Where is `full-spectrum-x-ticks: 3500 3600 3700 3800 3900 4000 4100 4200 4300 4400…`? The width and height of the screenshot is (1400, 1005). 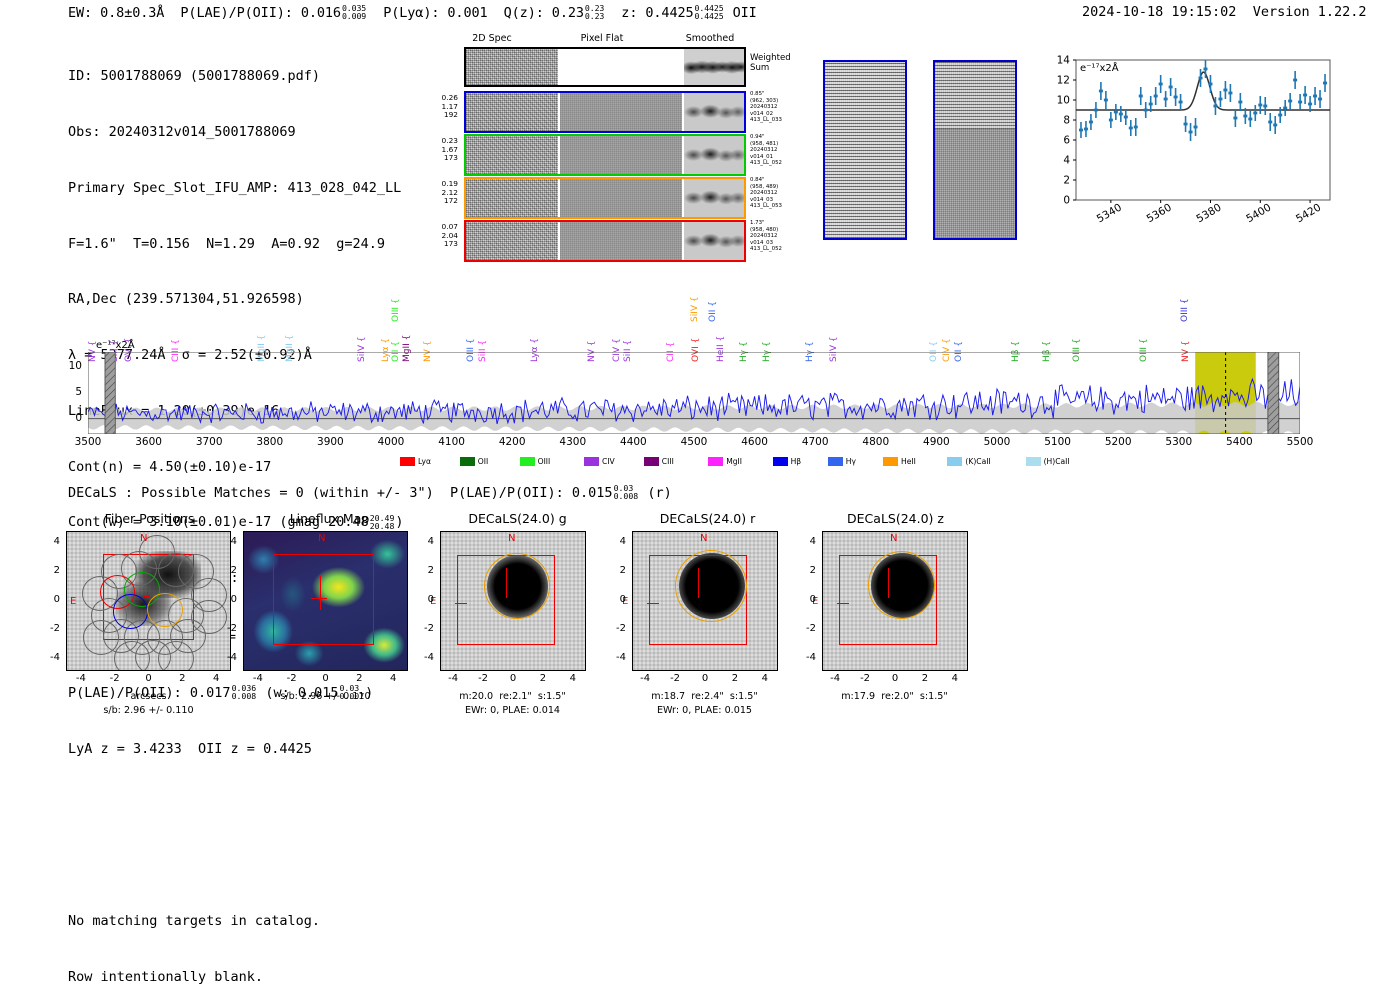
full-spectrum-x-ticks: 3500 3600 3700 3800 3900 4000 4100 4200 4300 4400… is located at coordinates (700, 444).